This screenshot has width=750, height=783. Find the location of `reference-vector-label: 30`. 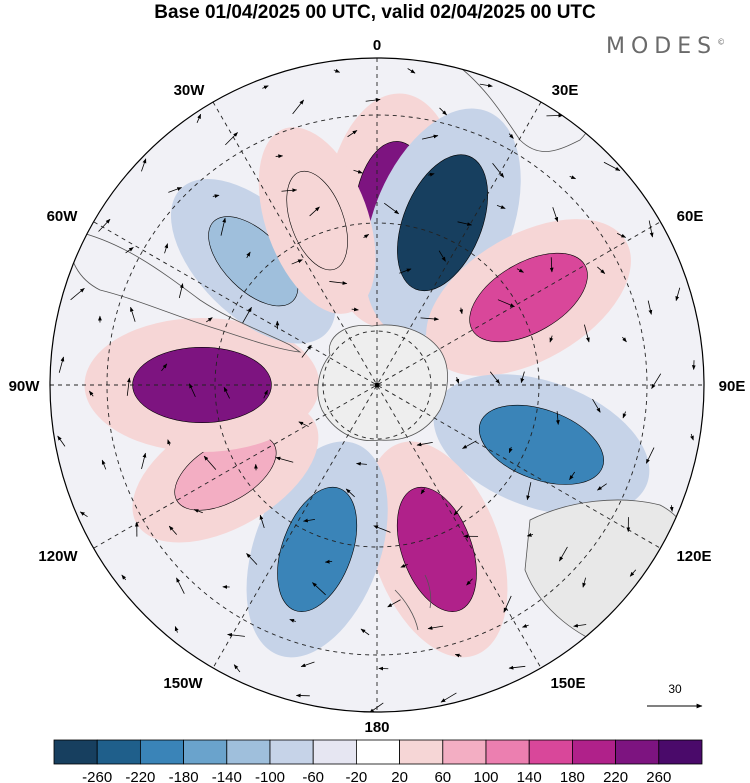

reference-vector-label: 30 is located at coordinates (675, 689).